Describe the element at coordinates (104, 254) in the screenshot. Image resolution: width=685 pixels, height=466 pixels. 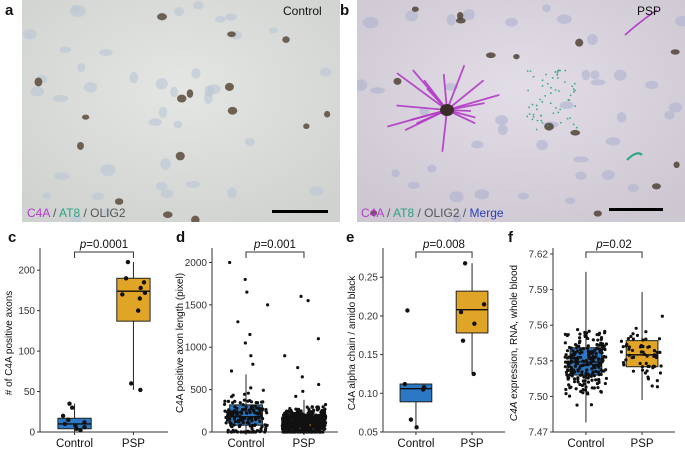
I see `significance-bracket` at that location.